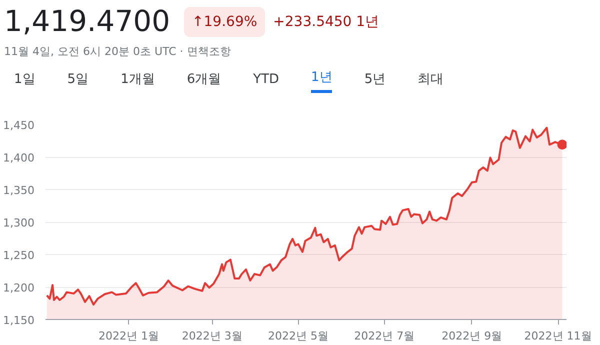 This screenshot has height=345, width=600. Describe the element at coordinates (117, 52) in the screenshot. I see `chart-subtitle: 11월 4일, 오전 6시 20분 0초 UTC · 면책조항` at that location.